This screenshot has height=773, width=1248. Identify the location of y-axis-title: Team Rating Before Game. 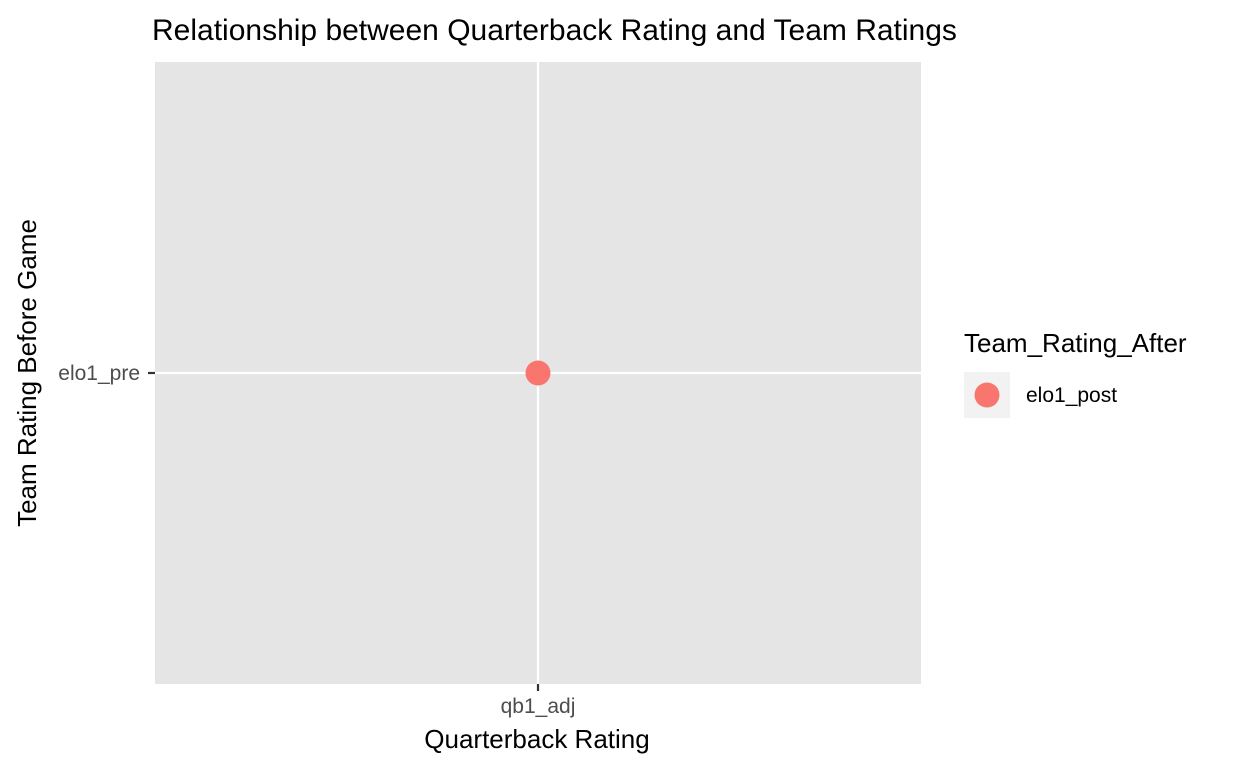
(27, 373).